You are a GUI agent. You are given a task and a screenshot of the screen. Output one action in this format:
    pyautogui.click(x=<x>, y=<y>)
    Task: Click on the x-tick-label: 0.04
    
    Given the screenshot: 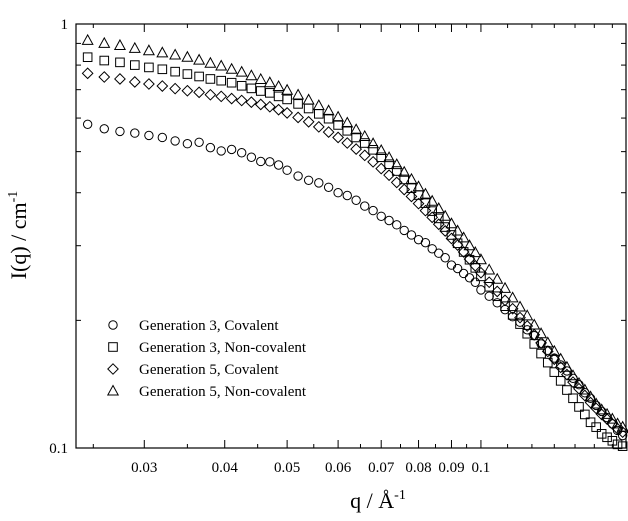 What is the action you would take?
    pyautogui.click(x=225, y=468)
    